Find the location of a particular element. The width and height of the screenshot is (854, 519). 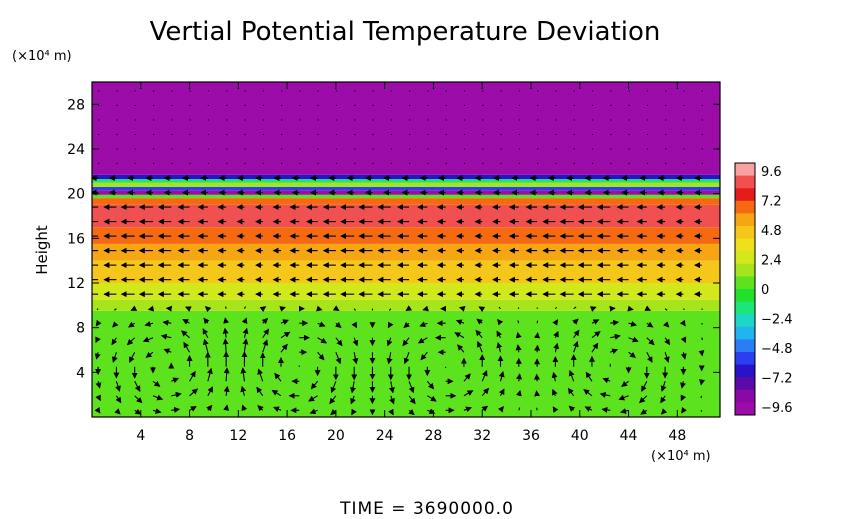

colorbar-tick-label: 4.8 is located at coordinates (771, 231).